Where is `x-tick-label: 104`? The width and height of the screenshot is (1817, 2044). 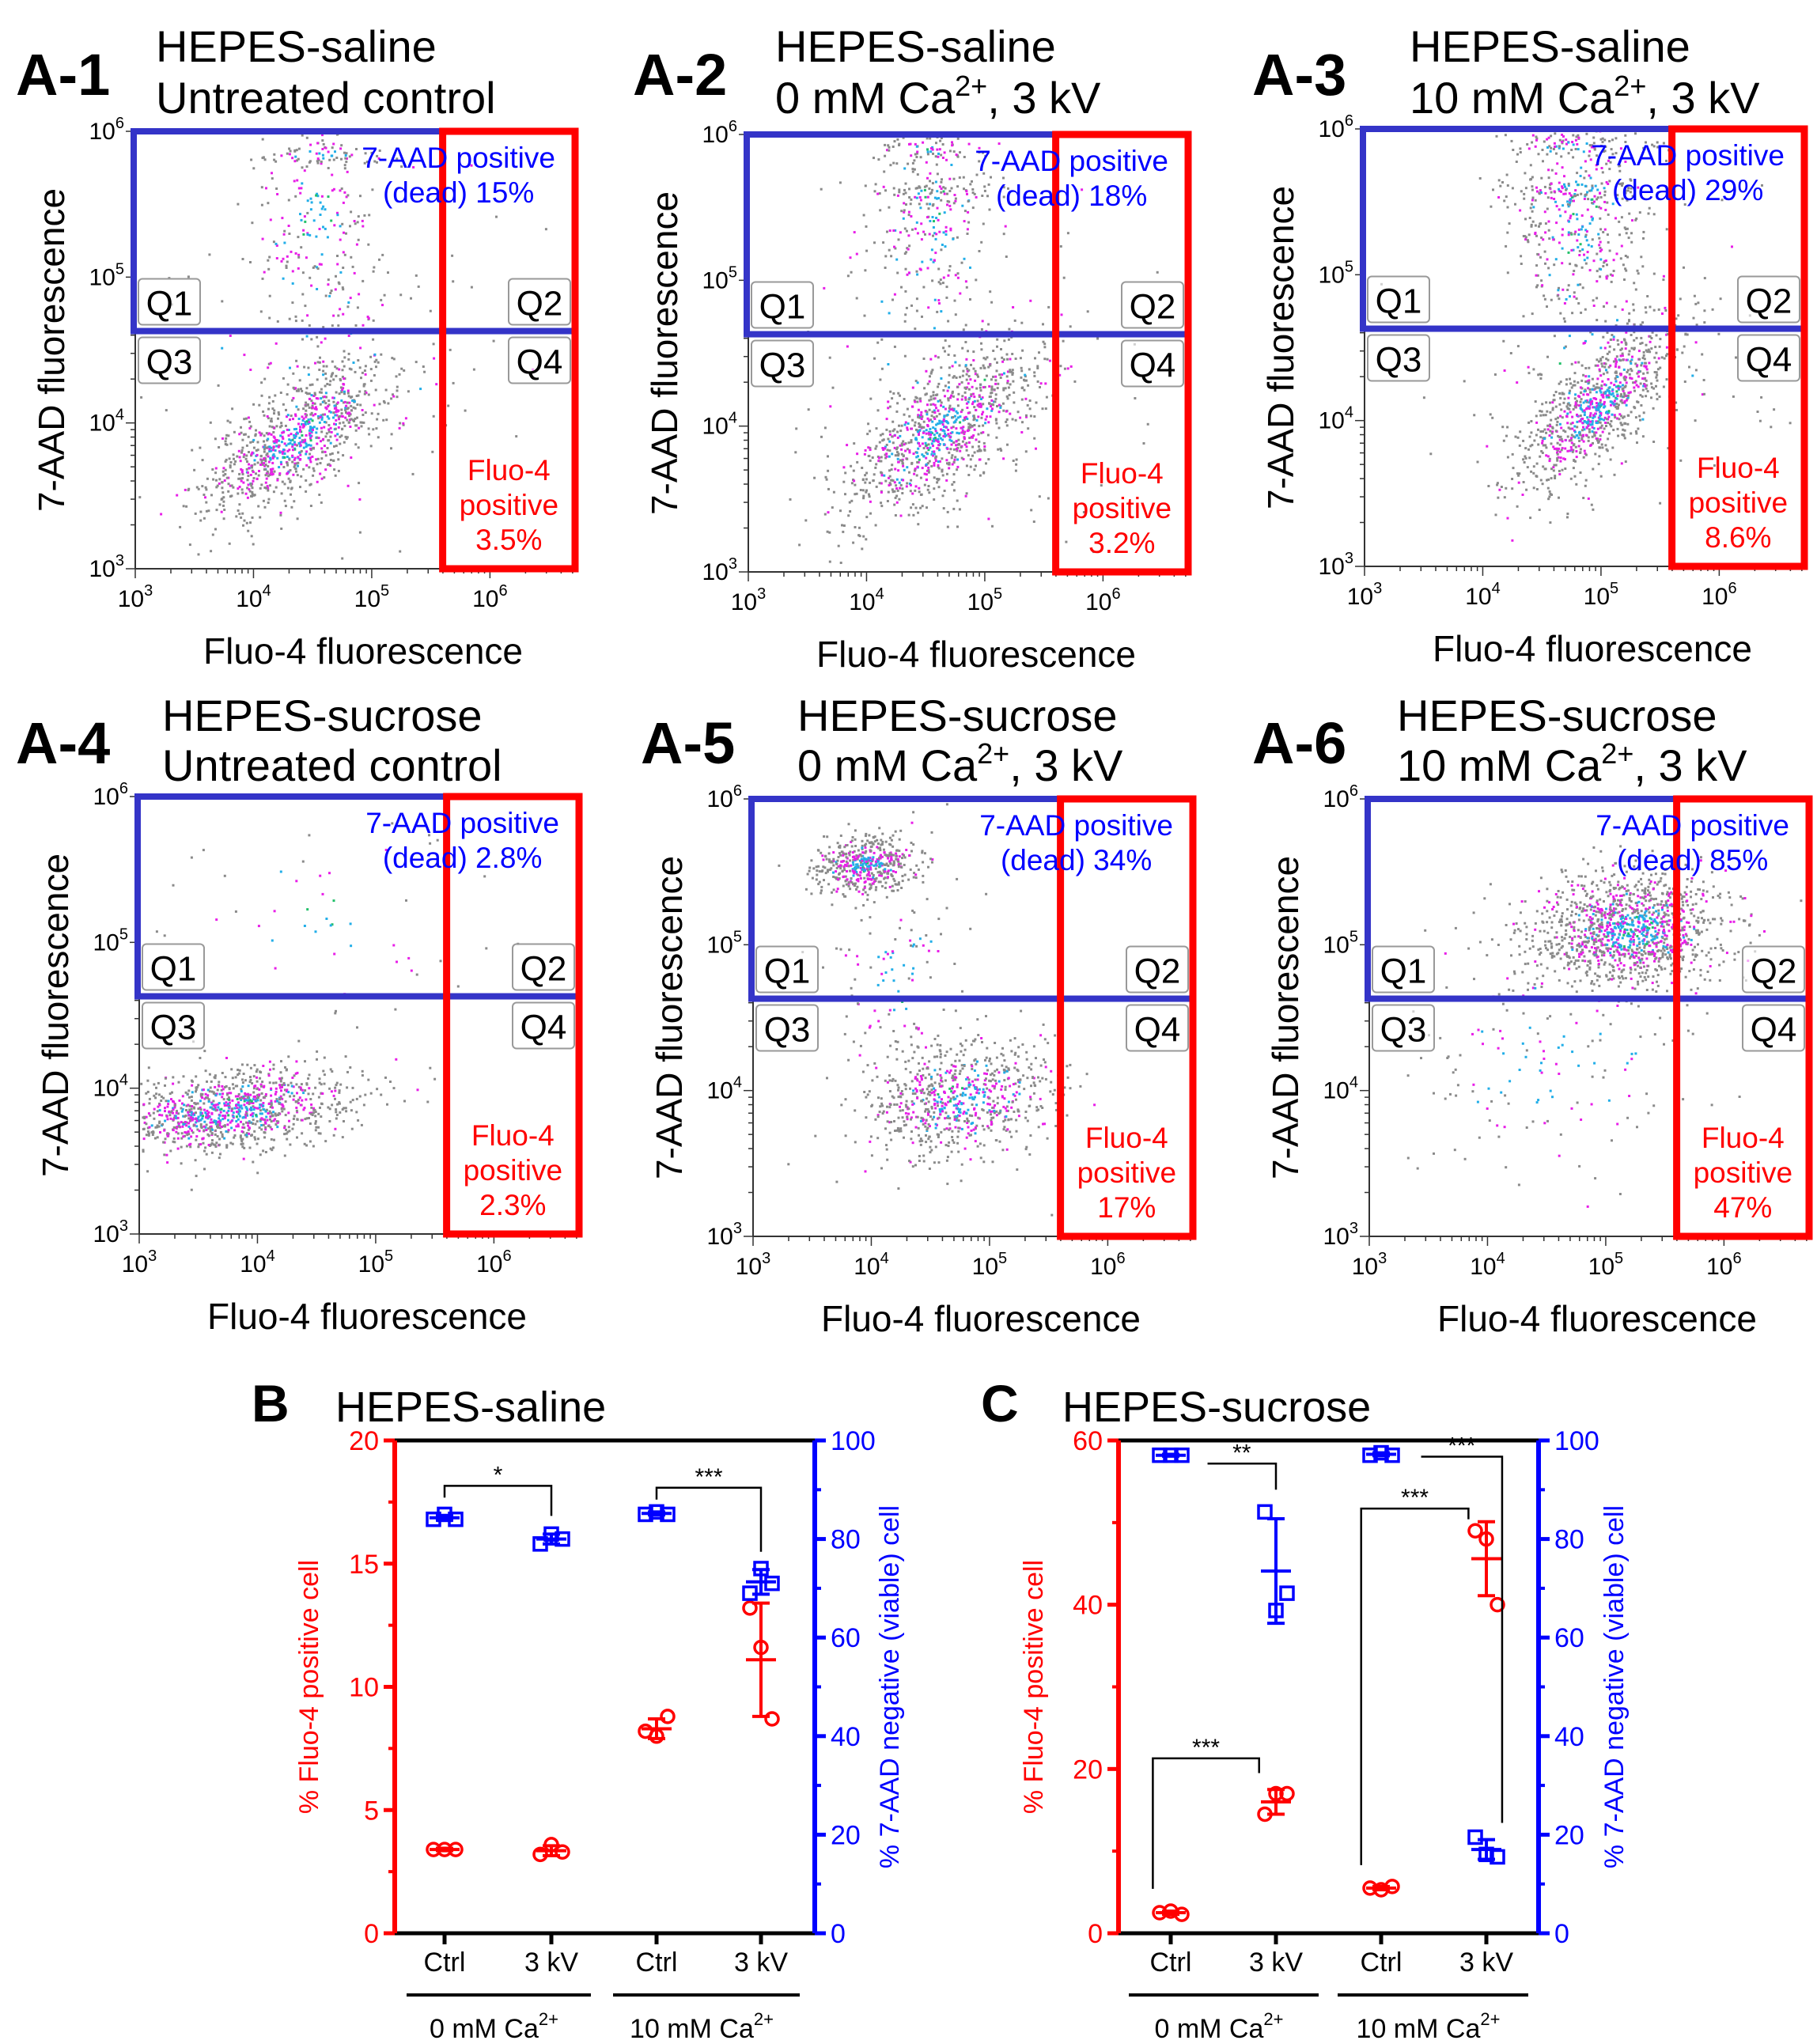 x-tick-label: 104 is located at coordinates (254, 597).